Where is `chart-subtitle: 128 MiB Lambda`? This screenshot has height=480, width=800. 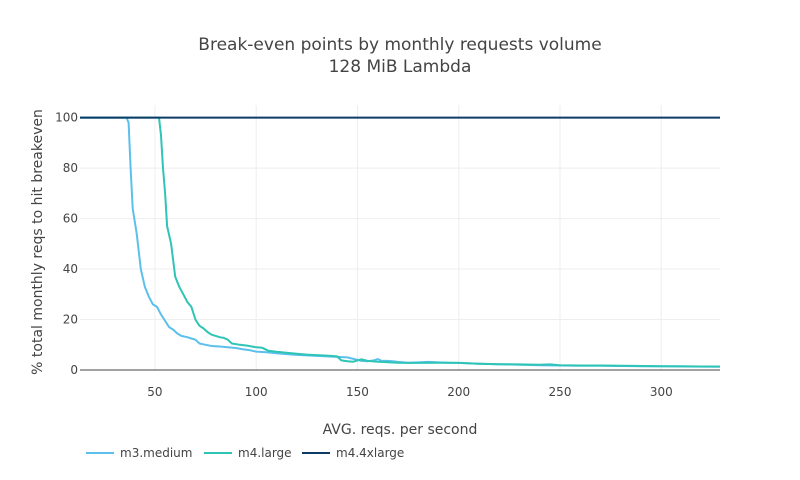
chart-subtitle: 128 MiB Lambda is located at coordinates (400, 67).